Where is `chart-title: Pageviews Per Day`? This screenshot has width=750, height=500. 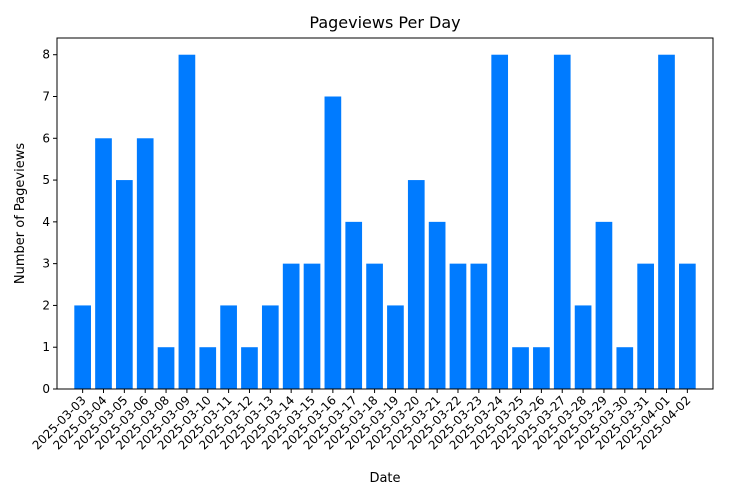
chart-title: Pageviews Per Day is located at coordinates (384, 22).